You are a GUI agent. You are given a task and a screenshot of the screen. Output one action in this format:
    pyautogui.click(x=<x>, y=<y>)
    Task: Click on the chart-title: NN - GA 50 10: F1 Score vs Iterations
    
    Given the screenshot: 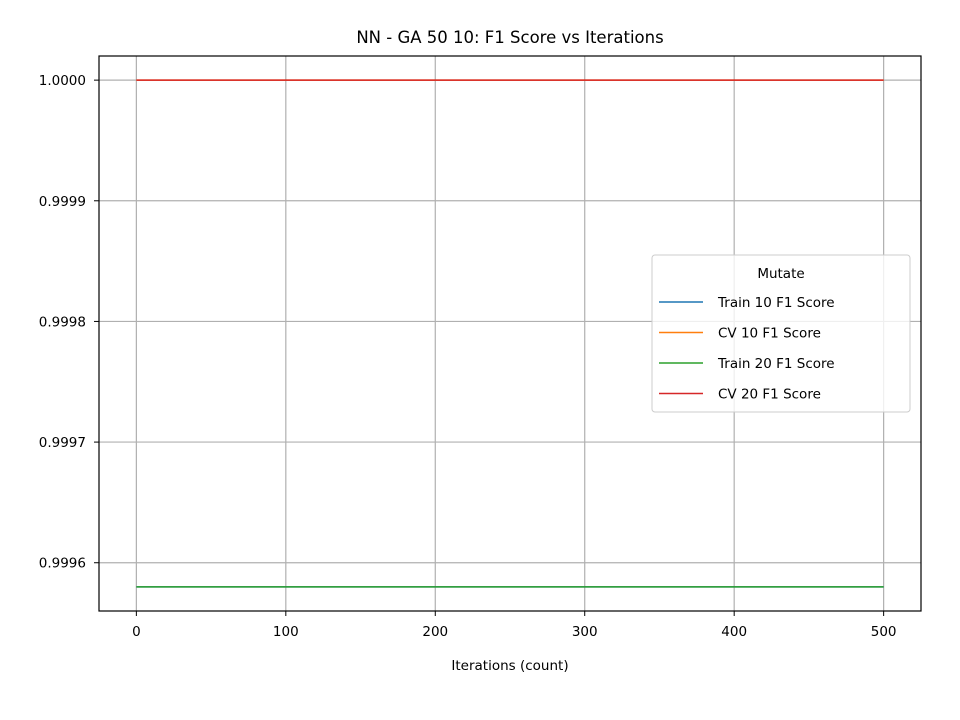 What is the action you would take?
    pyautogui.click(x=509, y=37)
    